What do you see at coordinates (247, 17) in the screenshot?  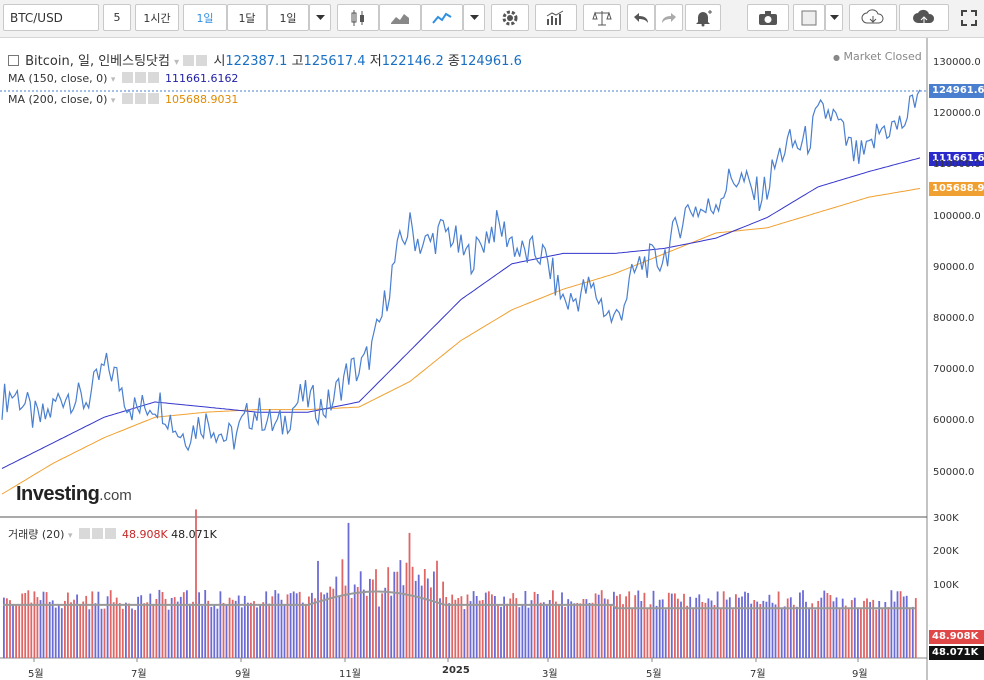 I see `interval-1month-button: 1달` at bounding box center [247, 17].